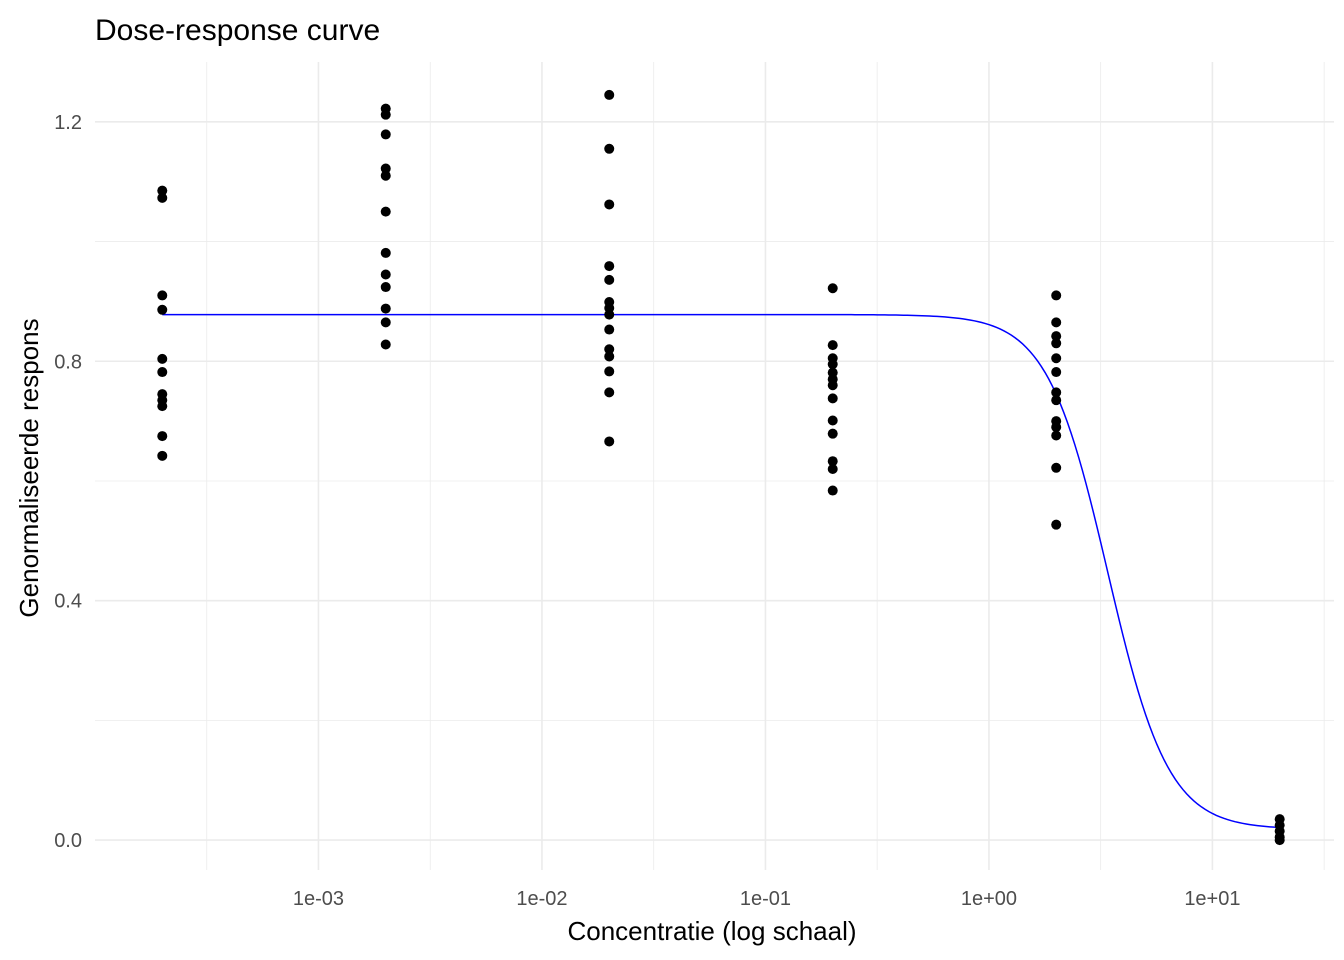 The height and width of the screenshot is (960, 1344). I want to click on x-tick-label: 1e+01, so click(1212, 899).